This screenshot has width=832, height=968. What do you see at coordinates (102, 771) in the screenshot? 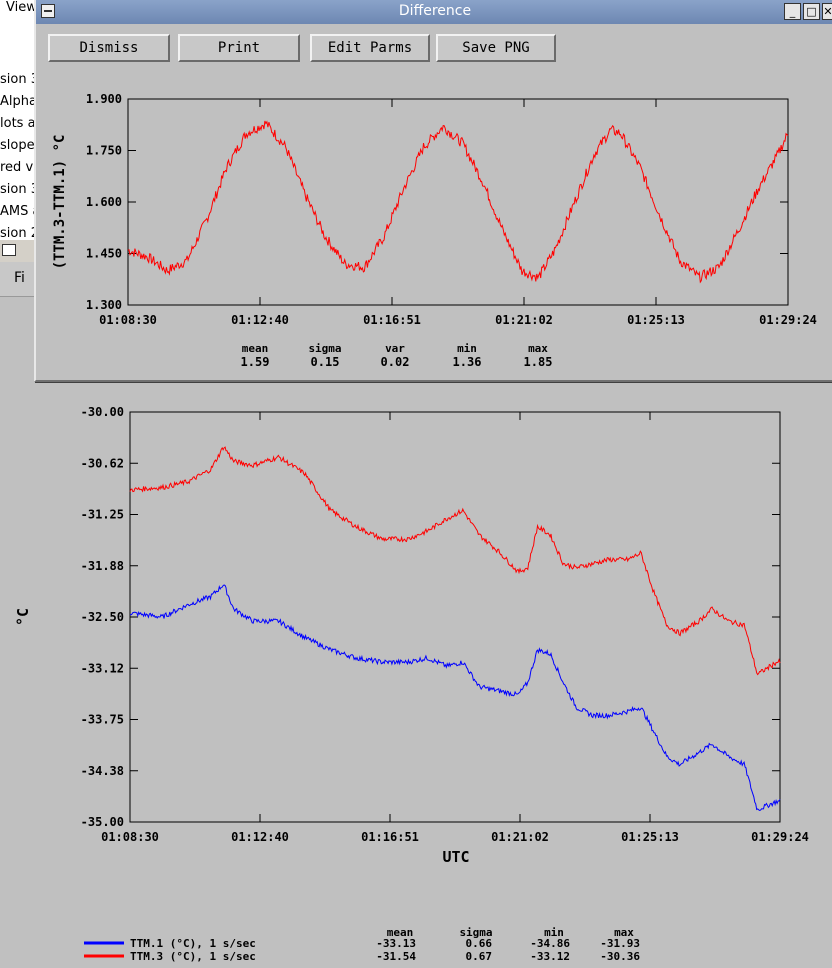
I see `y-tick-label: -34.38` at bounding box center [102, 771].